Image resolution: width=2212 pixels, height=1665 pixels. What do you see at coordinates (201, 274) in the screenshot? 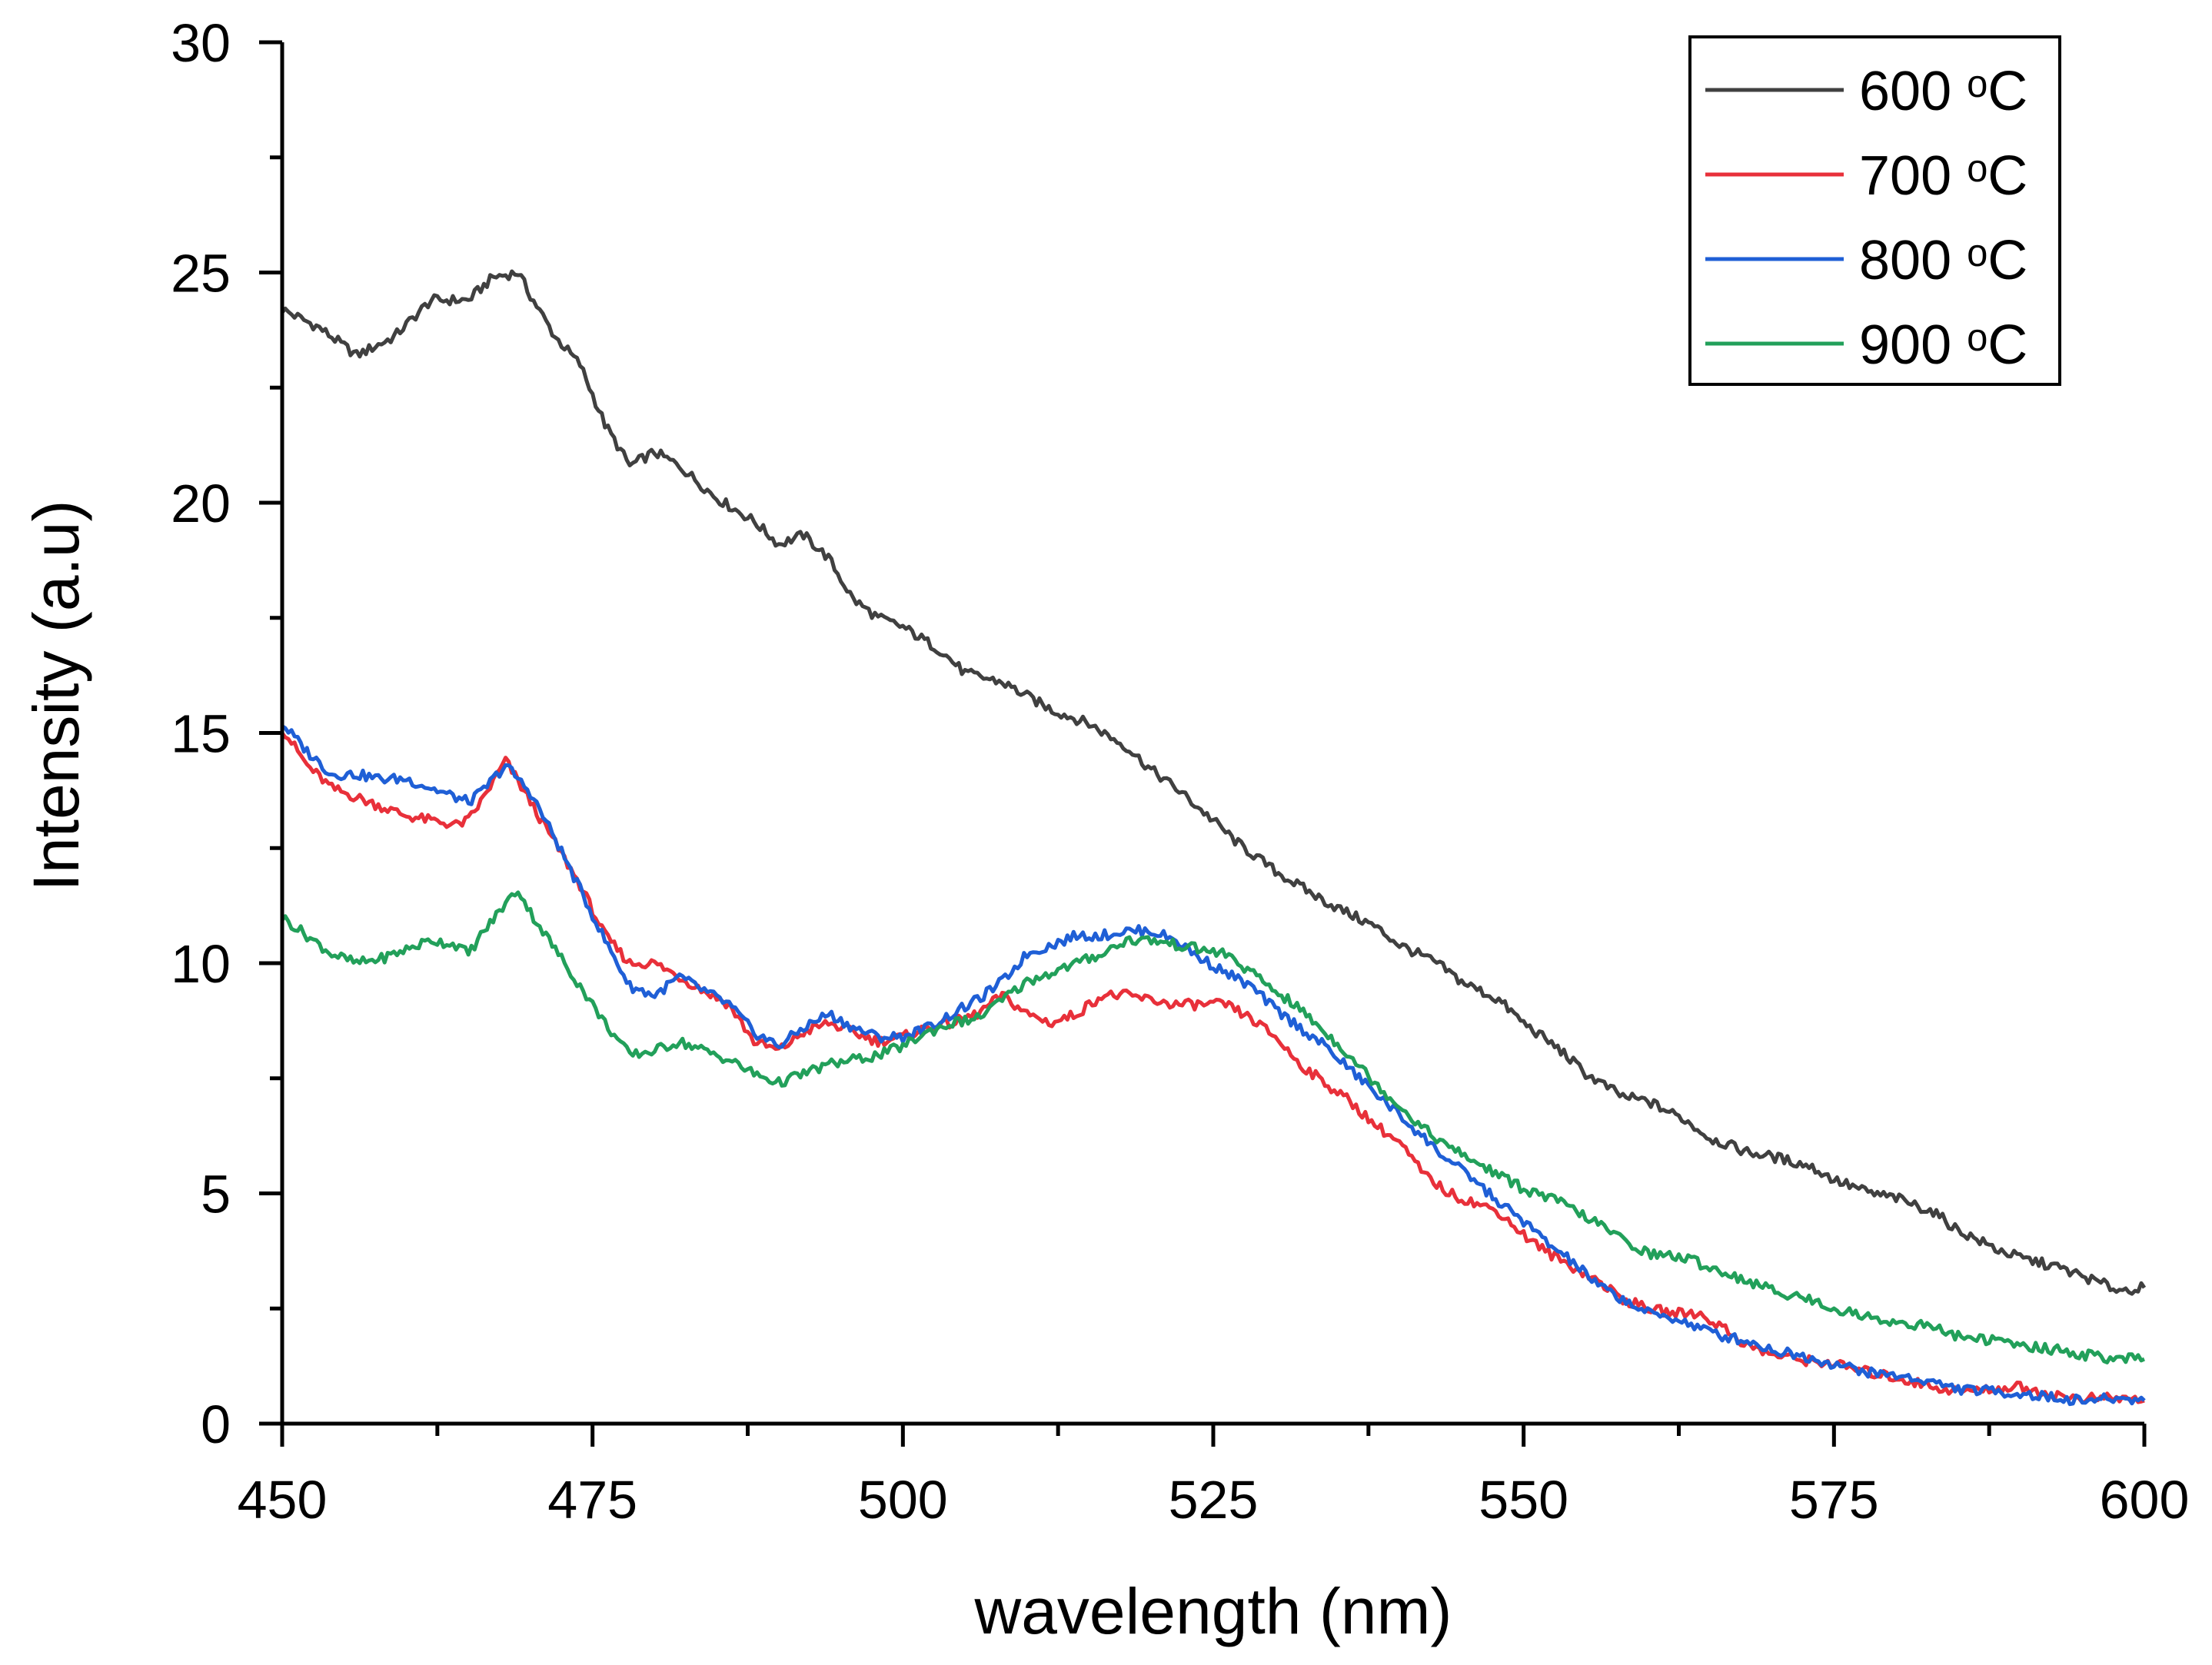
I see `y-tick-label: 25` at bounding box center [201, 274].